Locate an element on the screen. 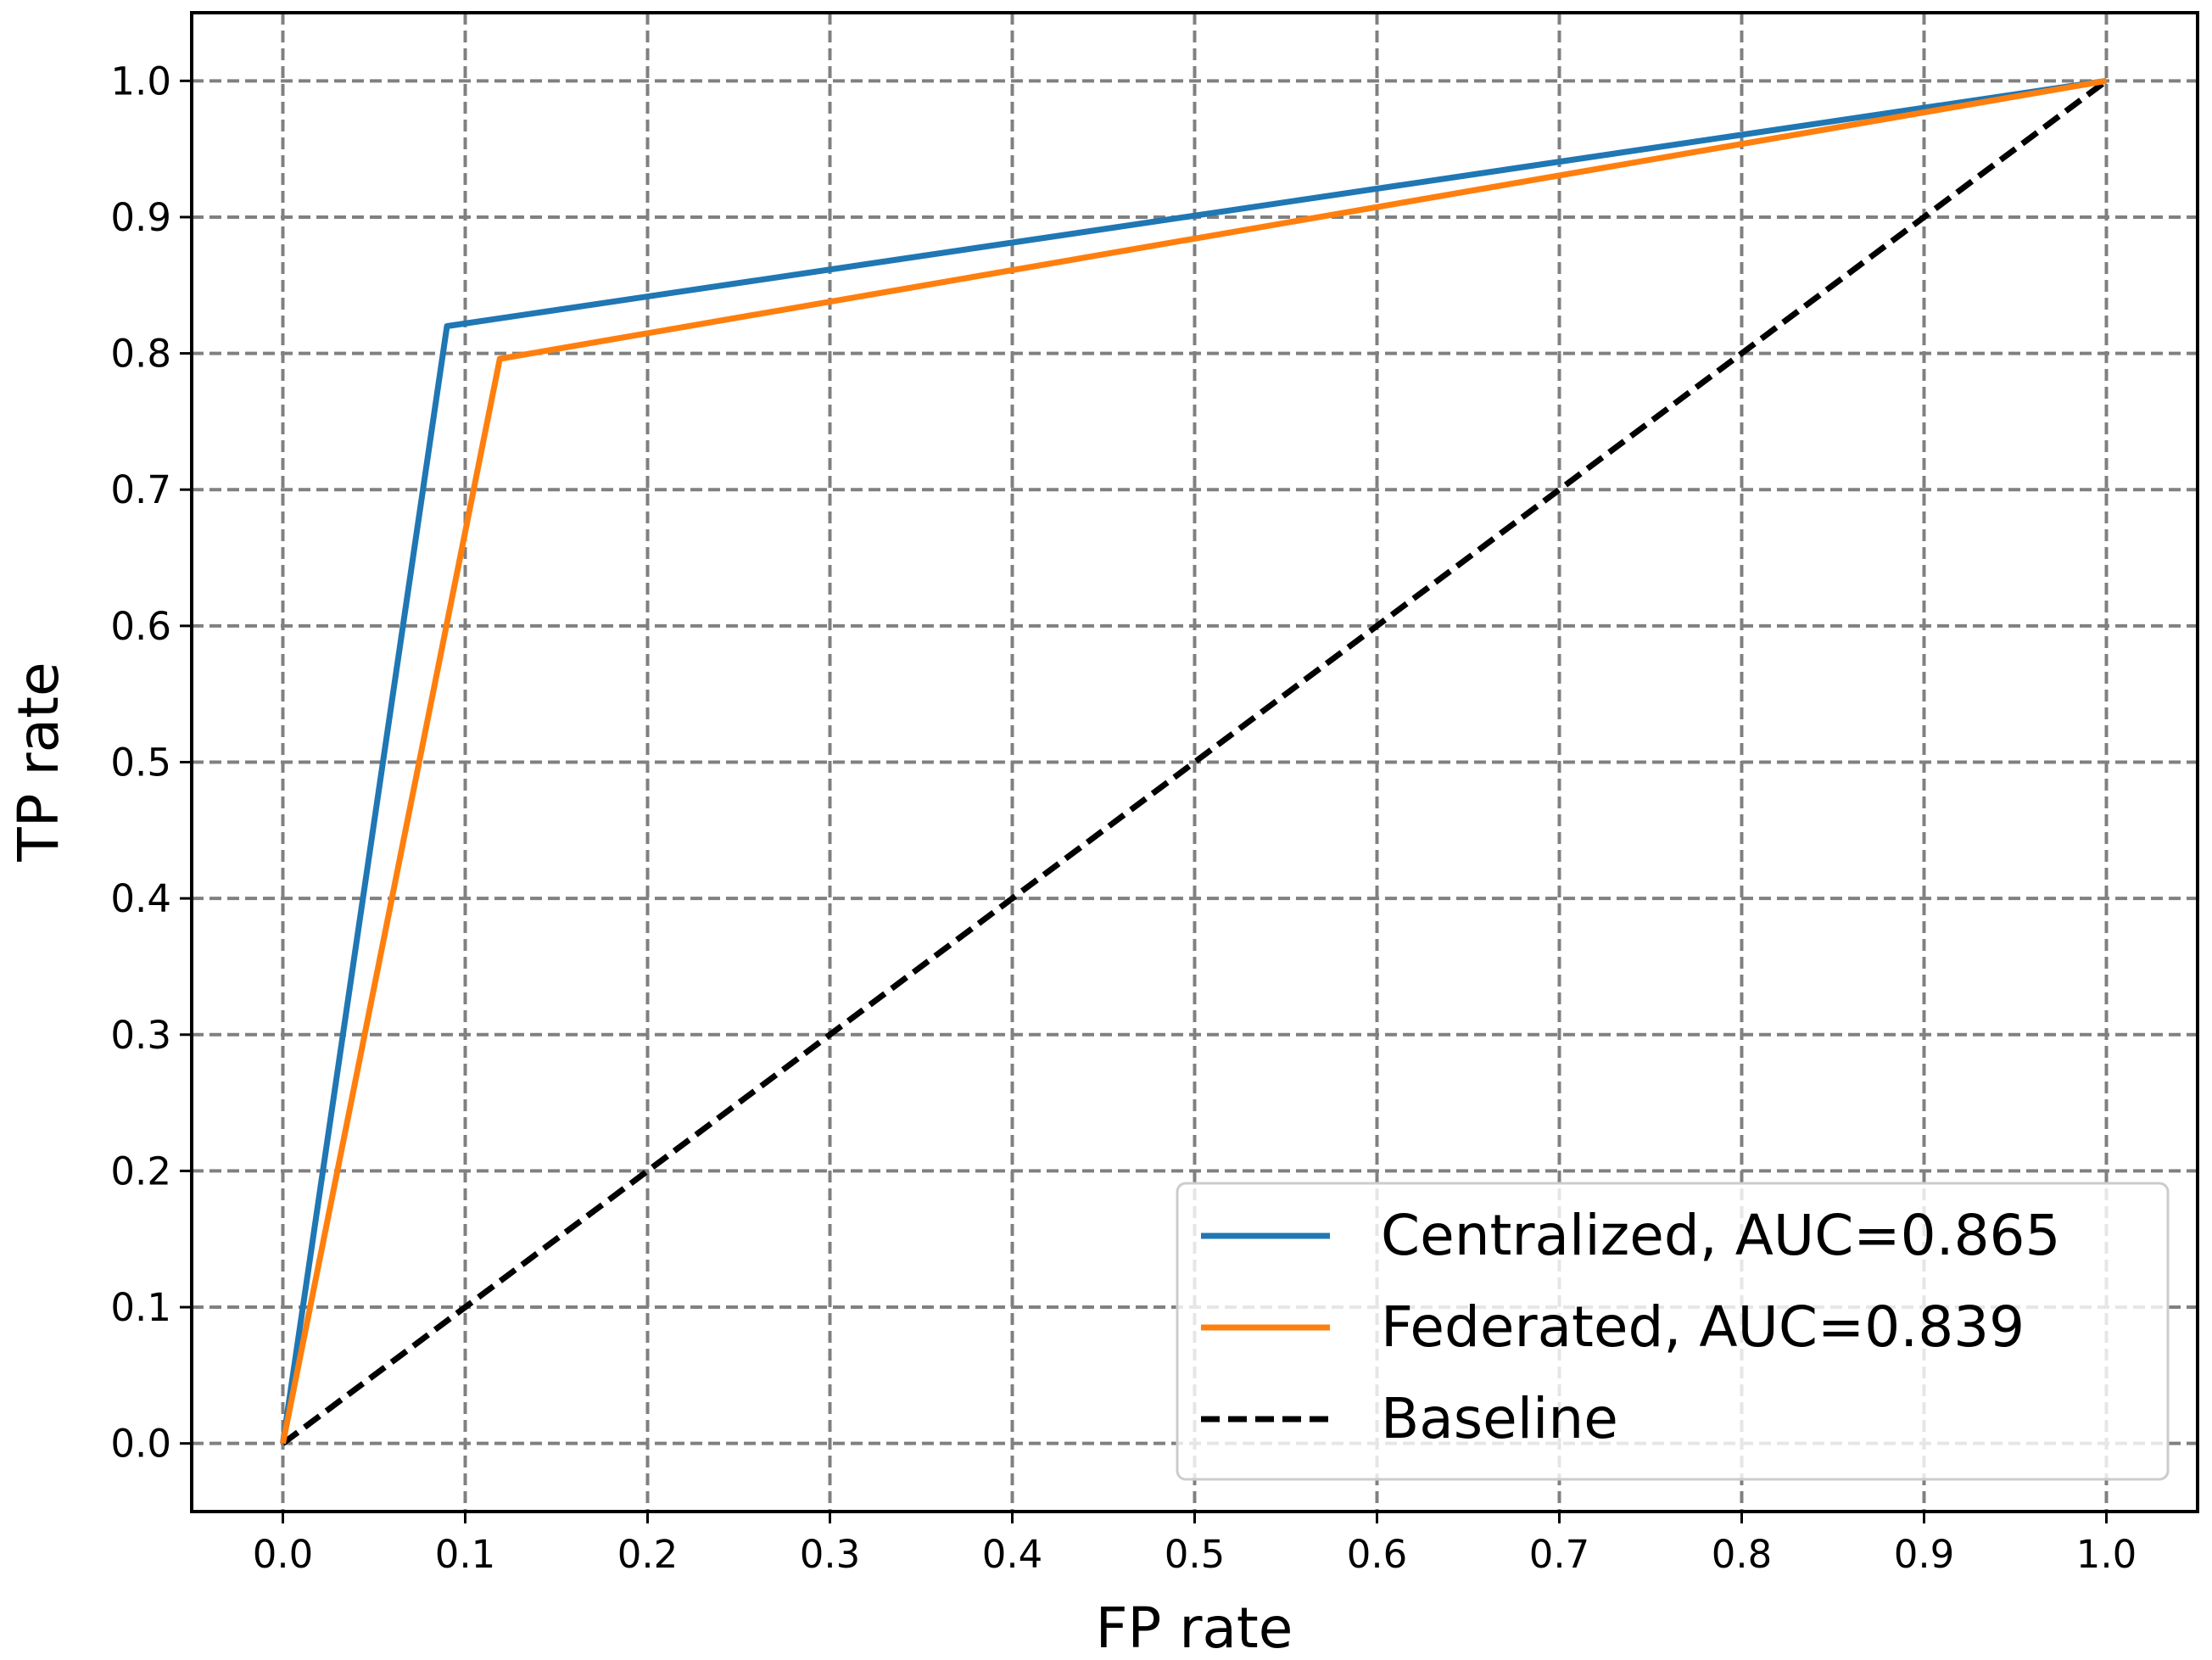 The width and height of the screenshot is (2212, 1660). x-tick-label: 0.2 is located at coordinates (648, 1554).